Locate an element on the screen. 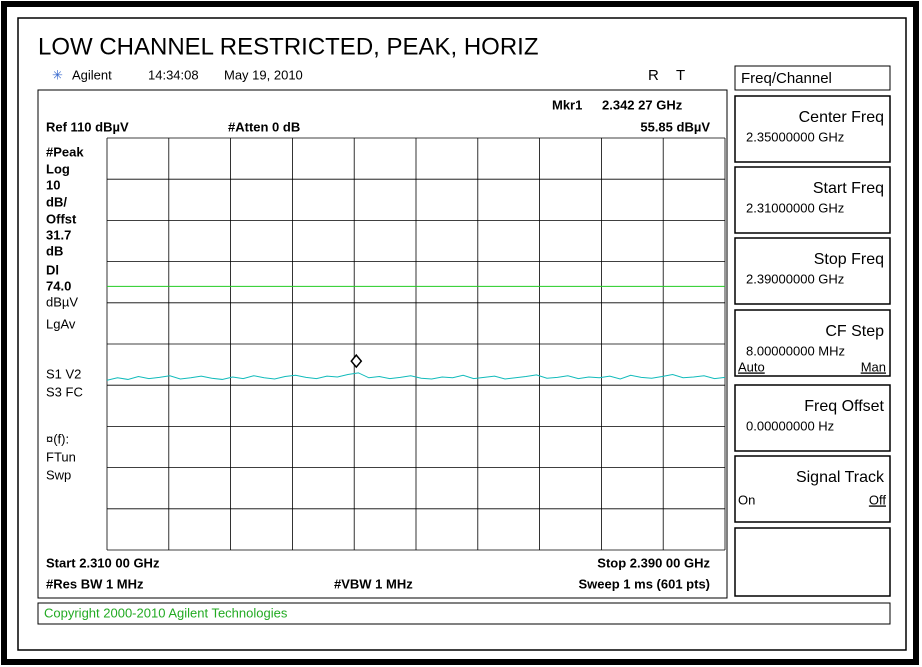 This screenshot has height=667, width=922. menu-title-box is located at coordinates (812, 78).